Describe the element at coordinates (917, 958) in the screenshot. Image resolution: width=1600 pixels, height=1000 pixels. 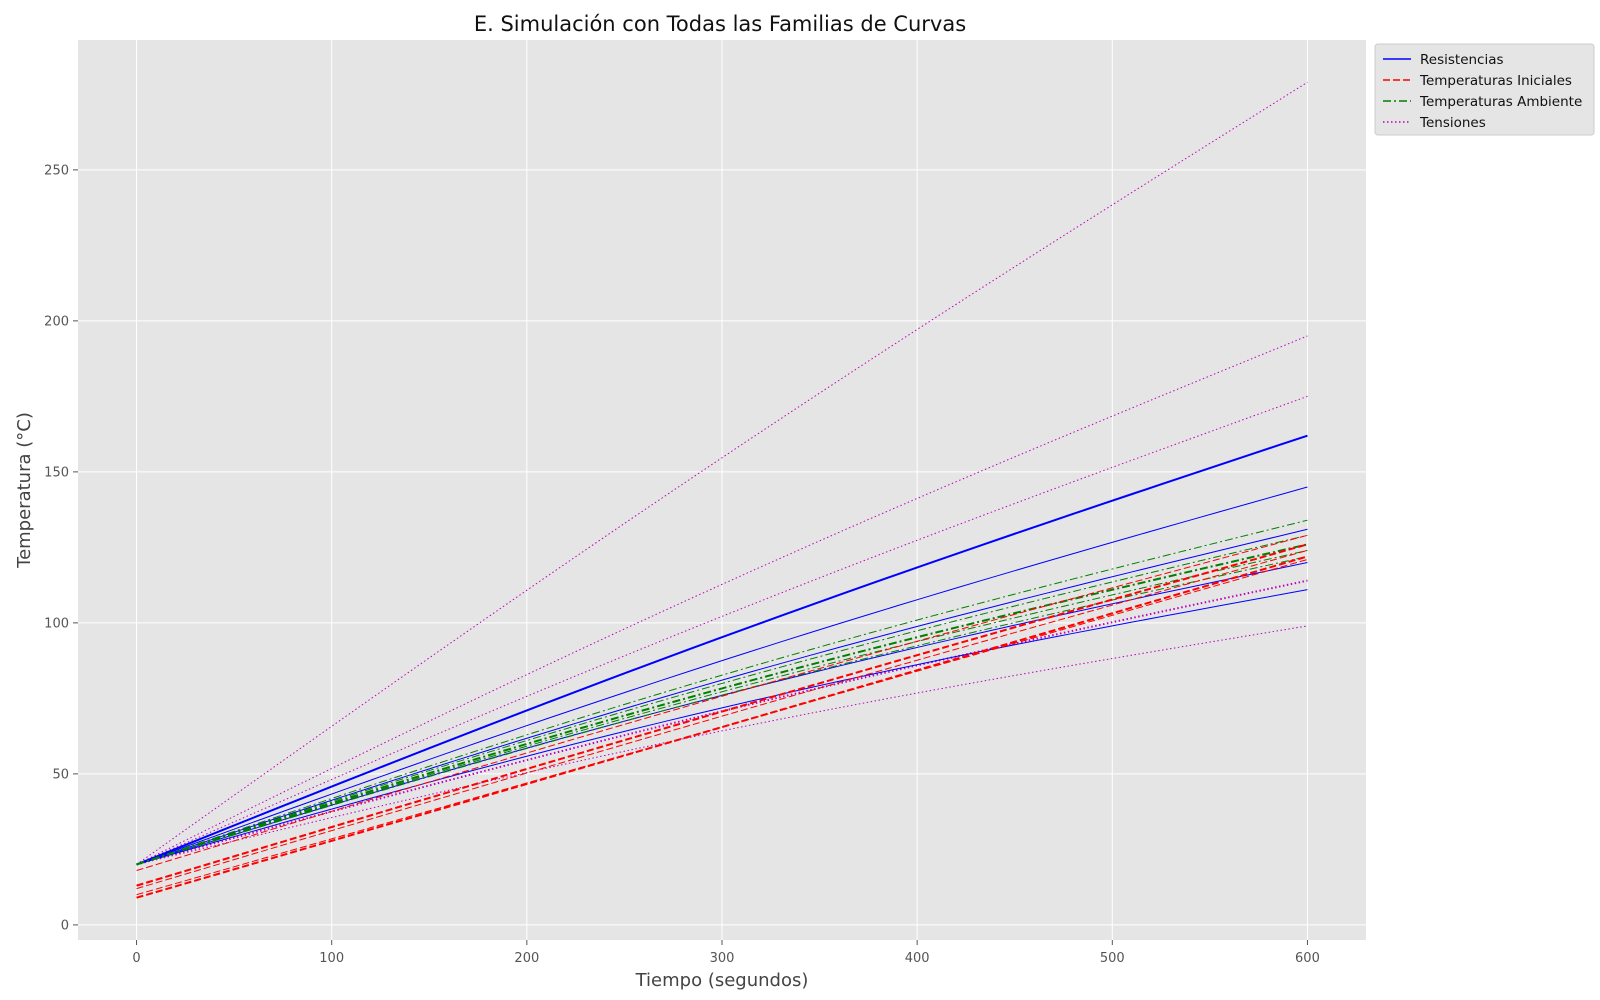
I see `x-tick-label: 400` at that location.